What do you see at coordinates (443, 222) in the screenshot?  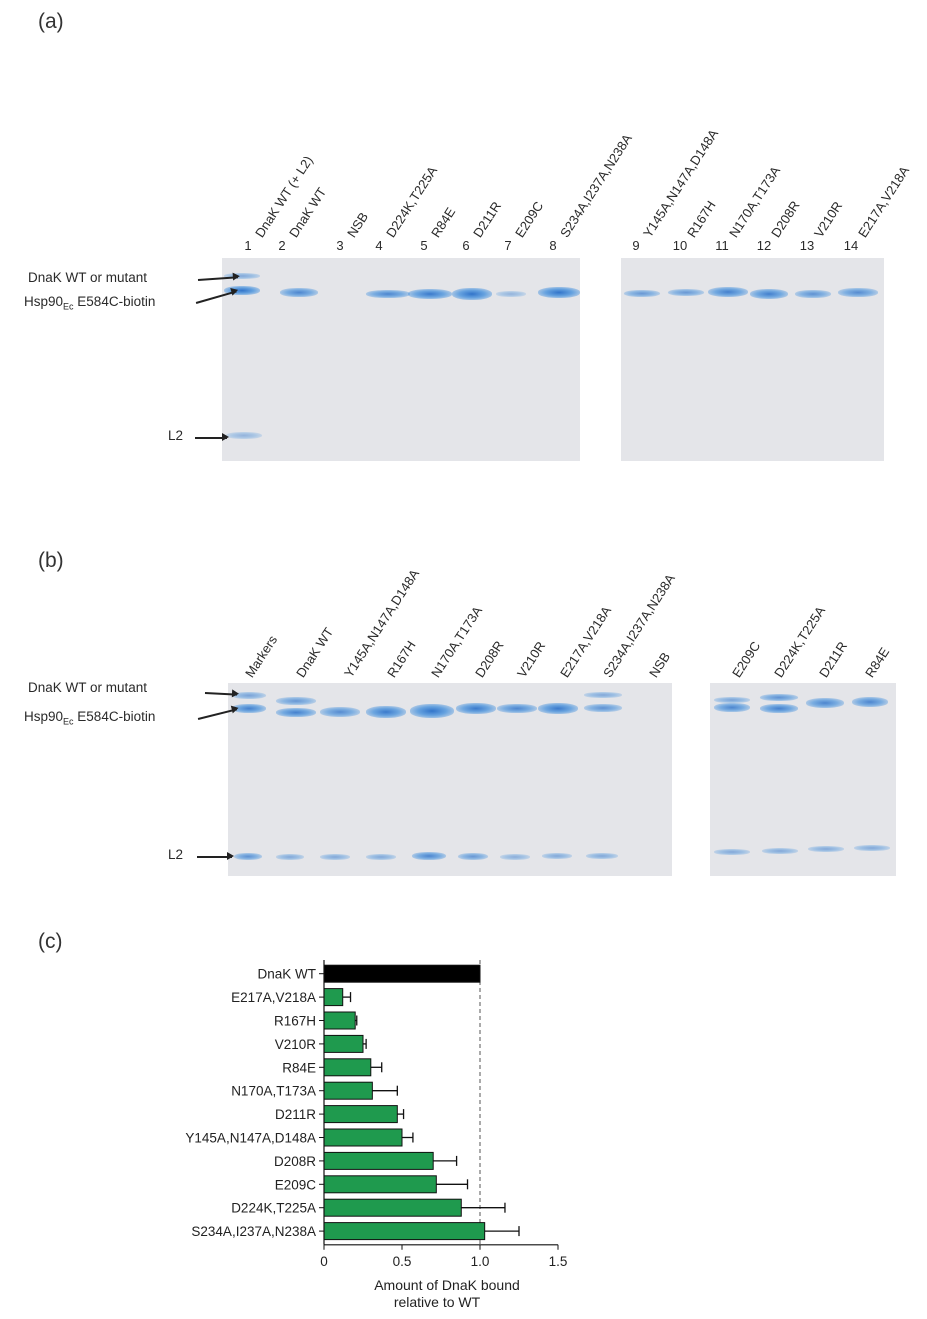 I see `panel-a-lane-label: R84E` at bounding box center [443, 222].